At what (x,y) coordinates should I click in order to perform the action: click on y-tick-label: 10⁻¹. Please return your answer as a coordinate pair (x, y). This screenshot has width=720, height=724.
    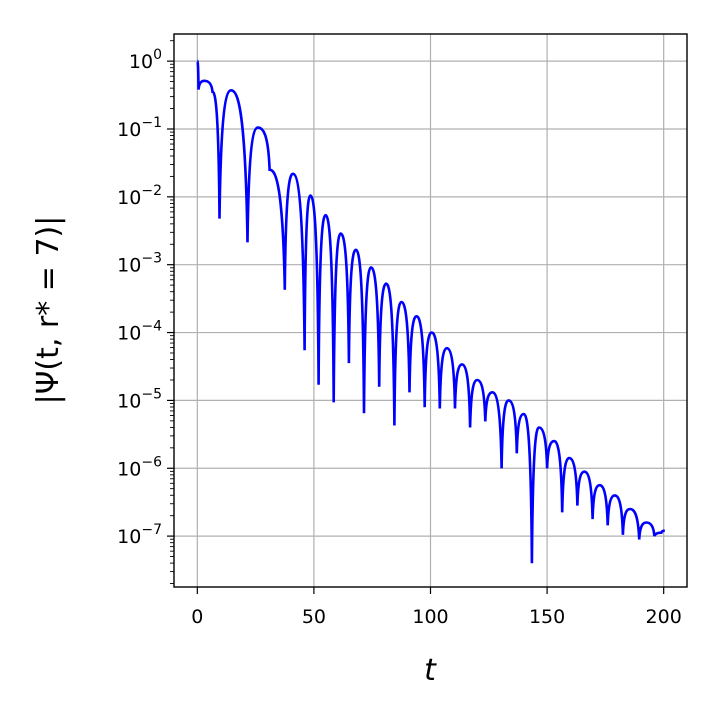
    Looking at the image, I should click on (139, 128).